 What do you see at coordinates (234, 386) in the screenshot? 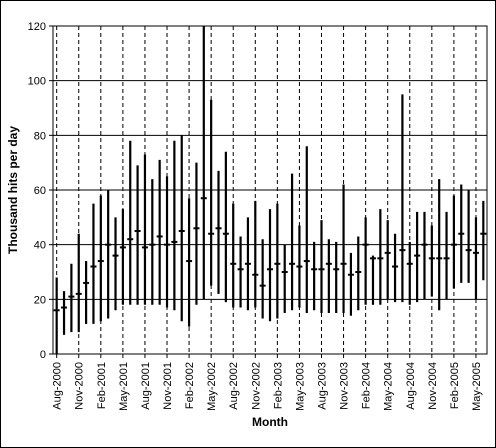
I see `x-tick-label: Aug-2002` at bounding box center [234, 386].